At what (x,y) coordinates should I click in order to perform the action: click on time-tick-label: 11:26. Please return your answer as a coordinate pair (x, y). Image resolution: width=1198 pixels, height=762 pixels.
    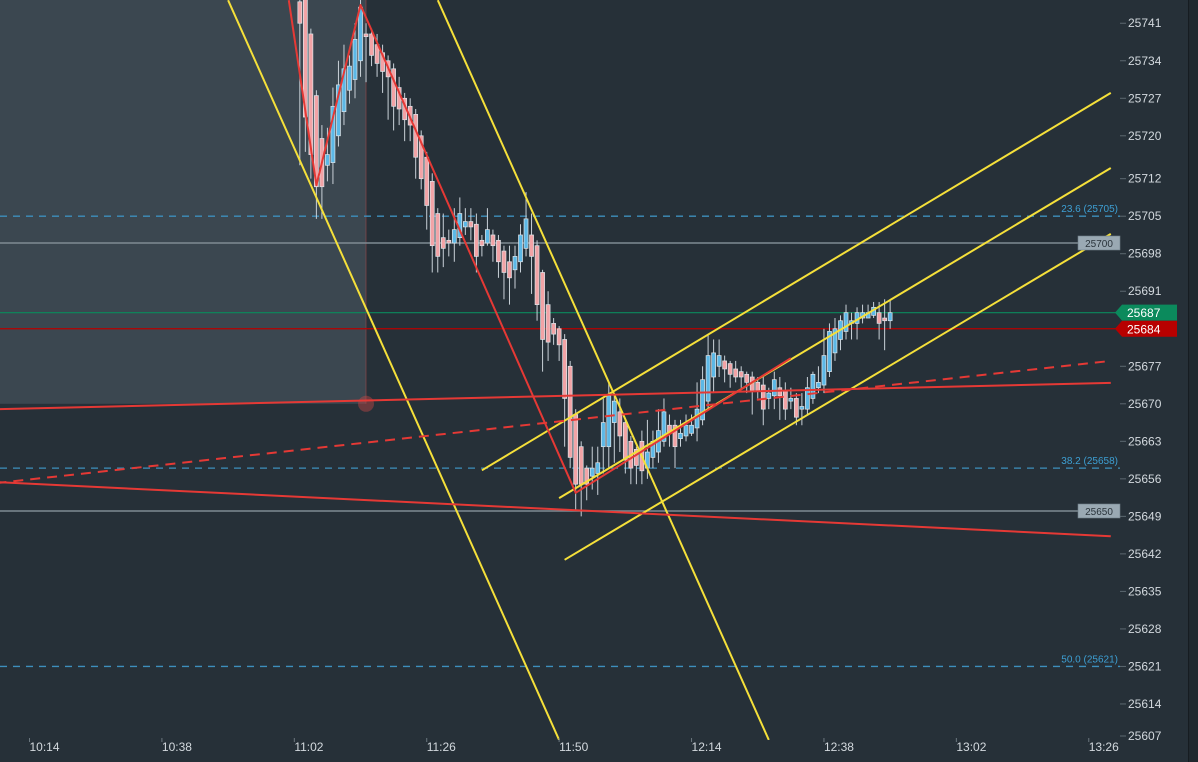
    Looking at the image, I should click on (441, 747).